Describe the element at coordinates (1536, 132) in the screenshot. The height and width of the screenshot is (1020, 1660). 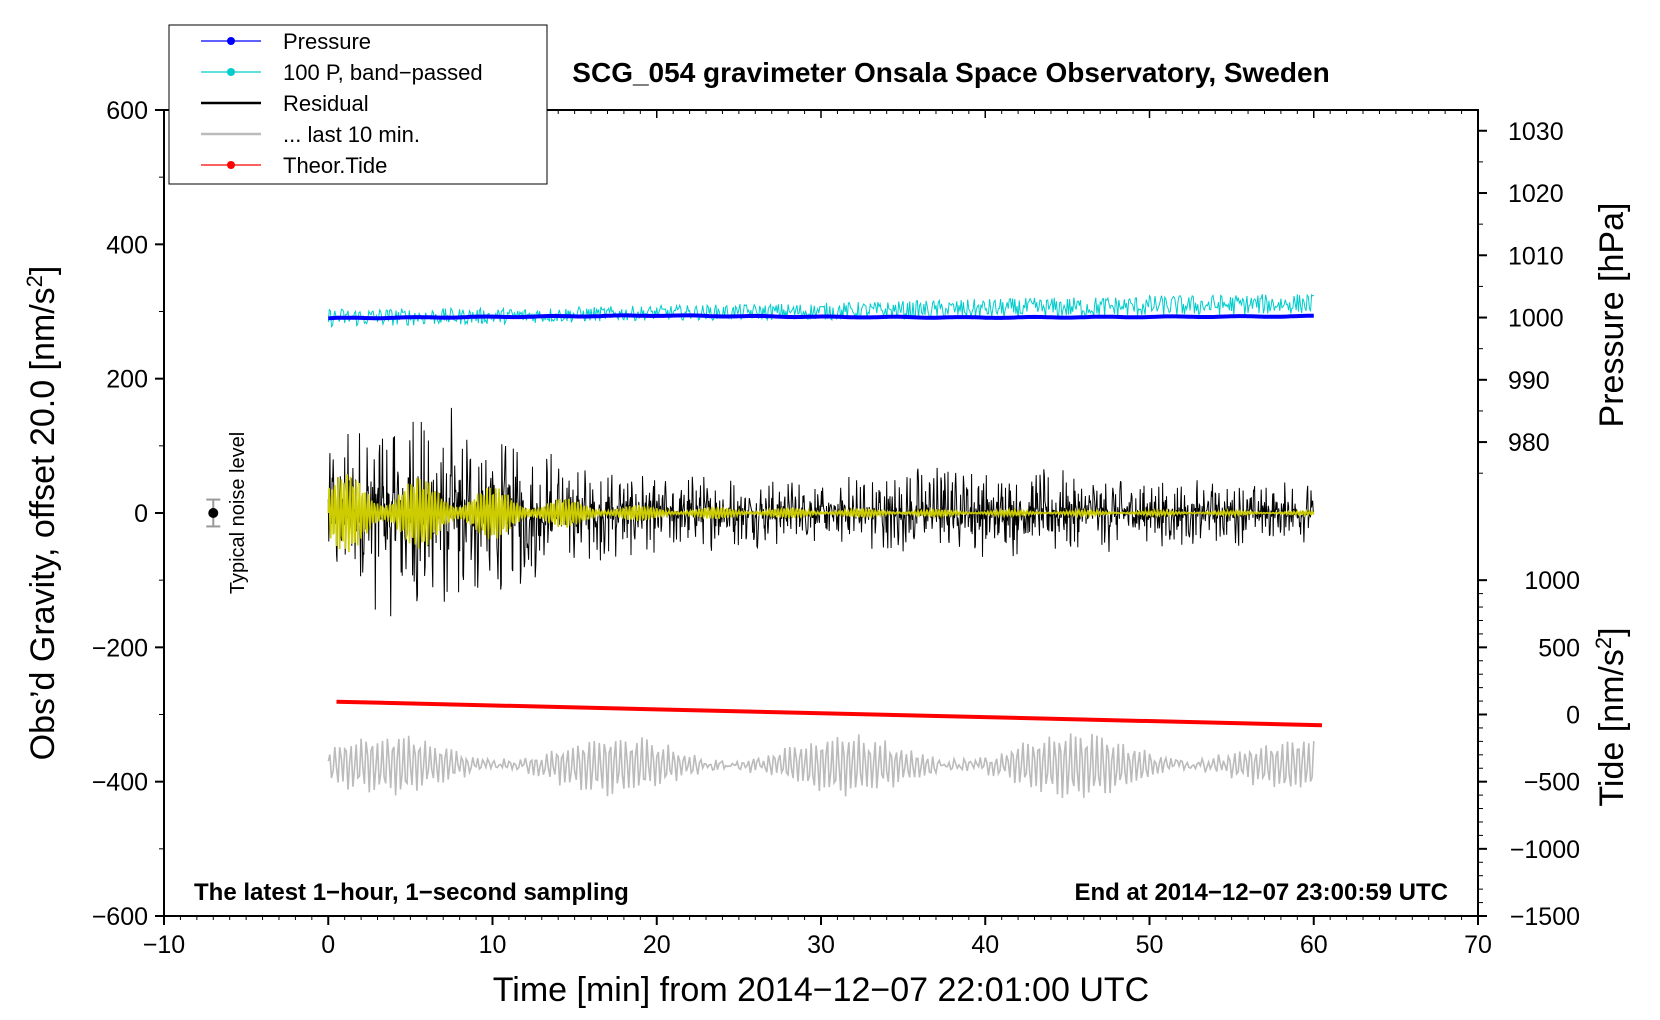
I see `pressure-tick-label: 1030` at that location.